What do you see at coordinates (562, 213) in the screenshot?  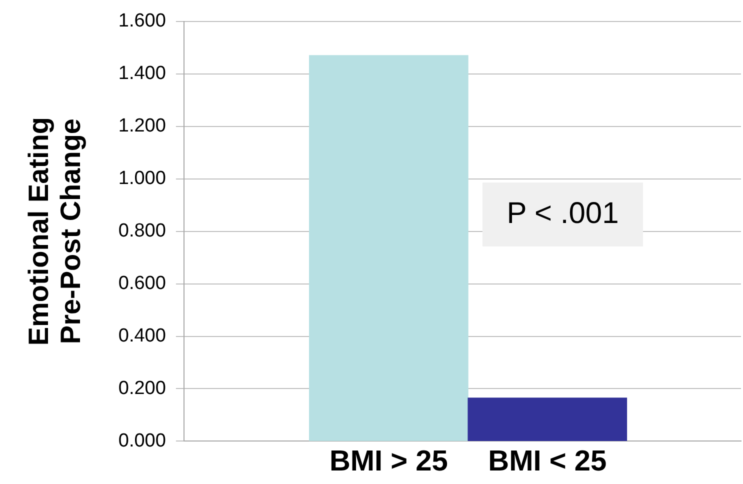 I see `annotation: P < .001` at bounding box center [562, 213].